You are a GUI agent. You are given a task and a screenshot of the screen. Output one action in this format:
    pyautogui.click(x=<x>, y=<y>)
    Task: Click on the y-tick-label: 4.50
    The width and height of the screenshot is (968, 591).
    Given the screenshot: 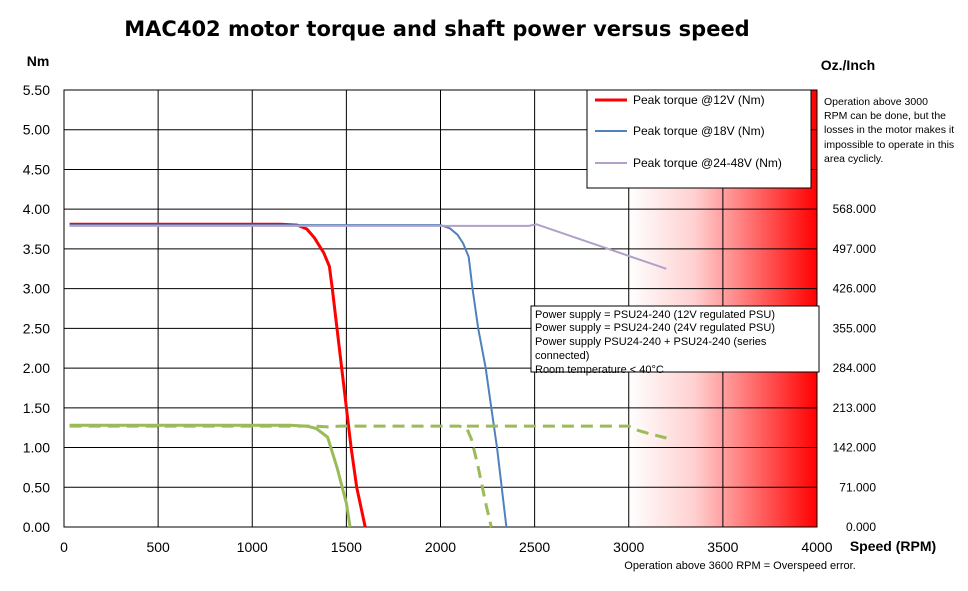 What is the action you would take?
    pyautogui.click(x=36, y=169)
    